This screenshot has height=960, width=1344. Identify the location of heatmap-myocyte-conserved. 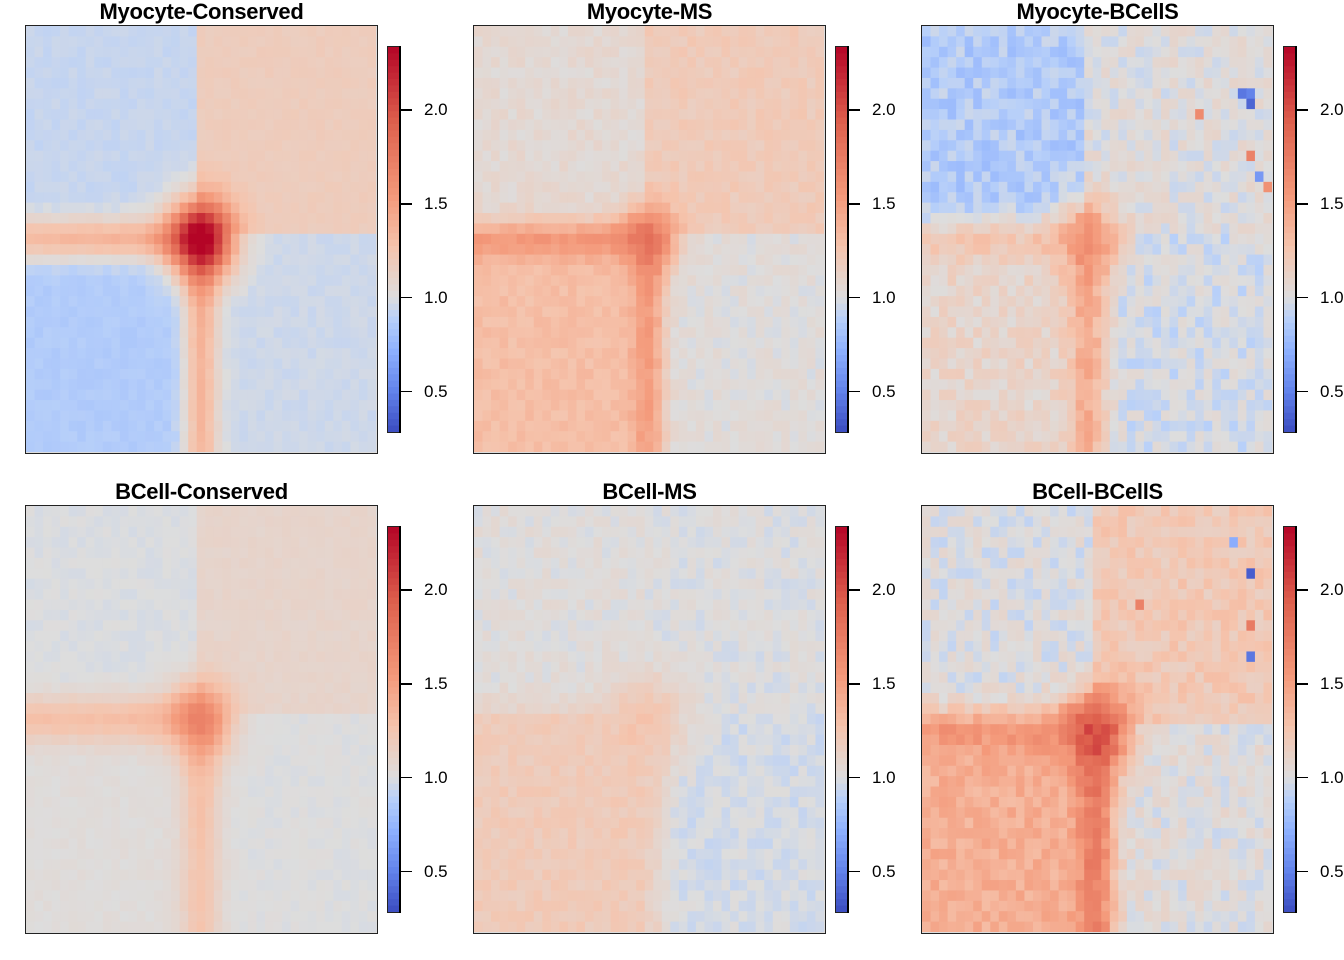
(201, 239).